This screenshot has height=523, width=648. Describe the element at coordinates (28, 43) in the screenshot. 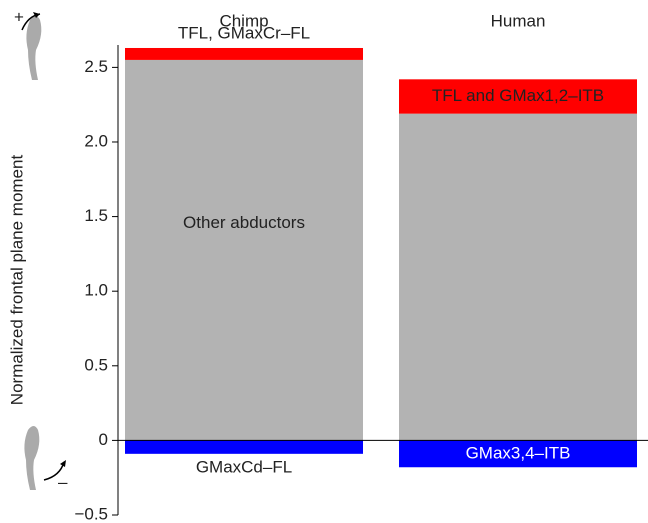

I see `icon-up: +` at that location.